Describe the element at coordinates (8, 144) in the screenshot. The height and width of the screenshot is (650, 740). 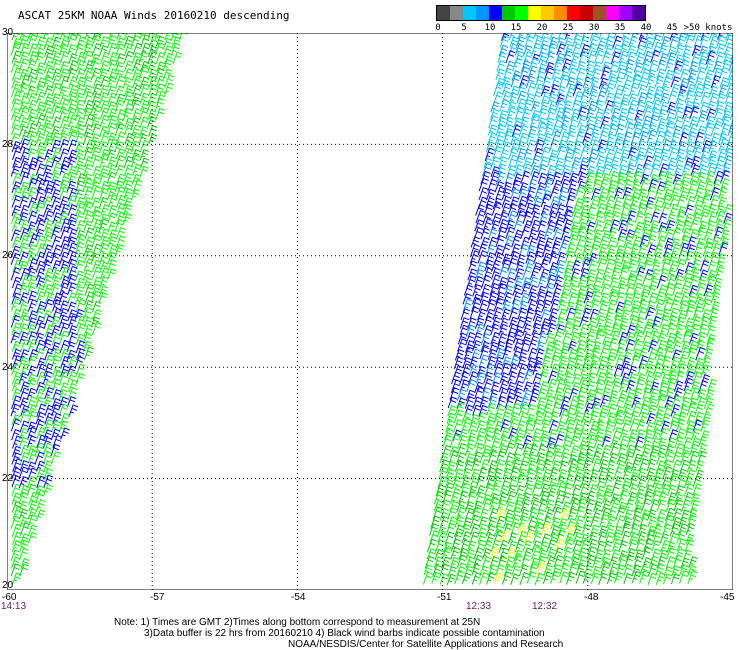
I see `lat-label: 28` at that location.